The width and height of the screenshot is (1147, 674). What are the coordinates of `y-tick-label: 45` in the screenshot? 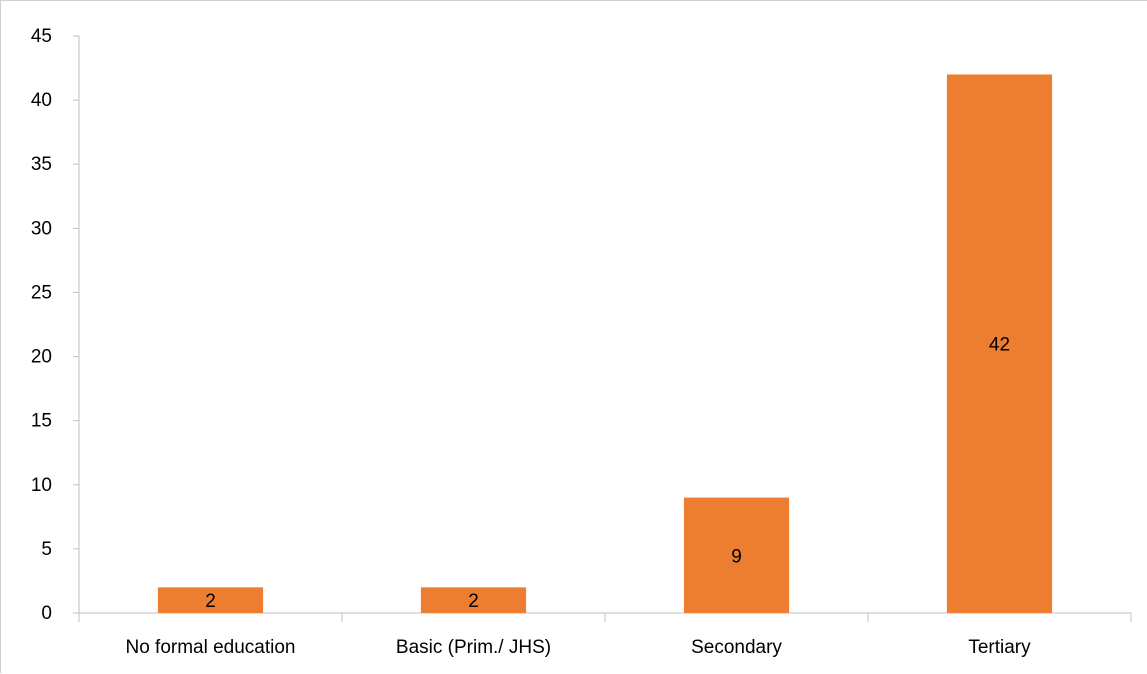 It's located at (41, 36).